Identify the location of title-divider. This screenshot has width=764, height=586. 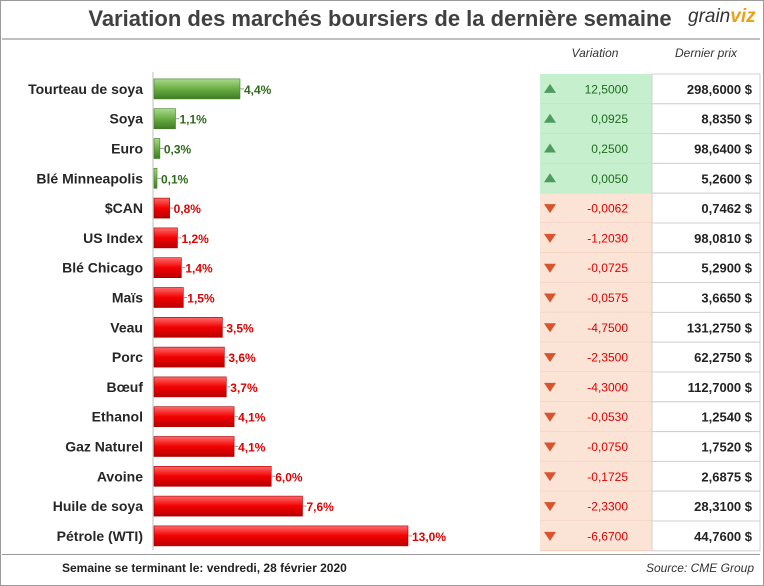
(381, 39).